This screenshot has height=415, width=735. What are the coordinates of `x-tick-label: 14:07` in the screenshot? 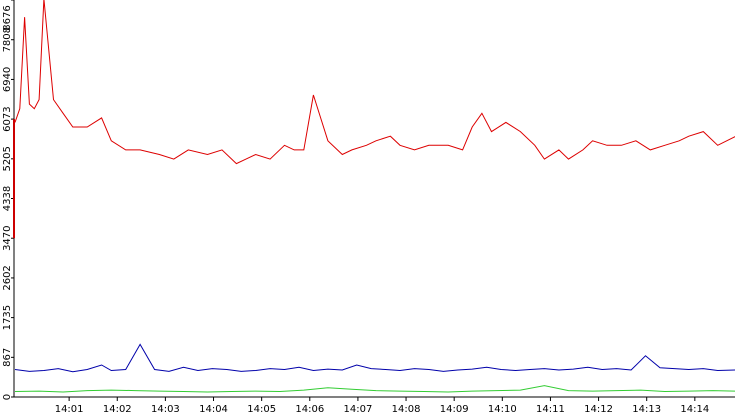 It's located at (358, 409).